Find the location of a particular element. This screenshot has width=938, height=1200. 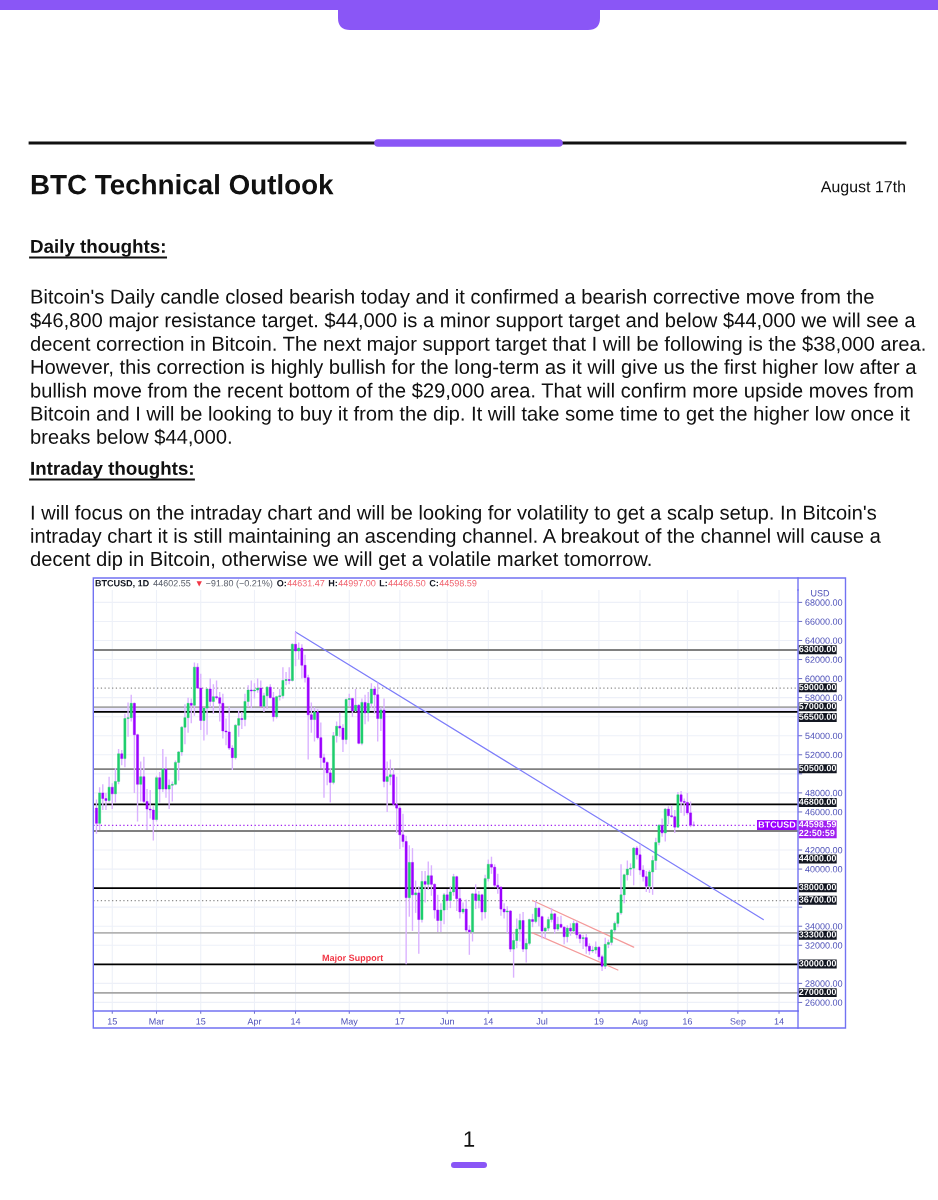

ref-line-label: 46800.00 is located at coordinates (817, 801).